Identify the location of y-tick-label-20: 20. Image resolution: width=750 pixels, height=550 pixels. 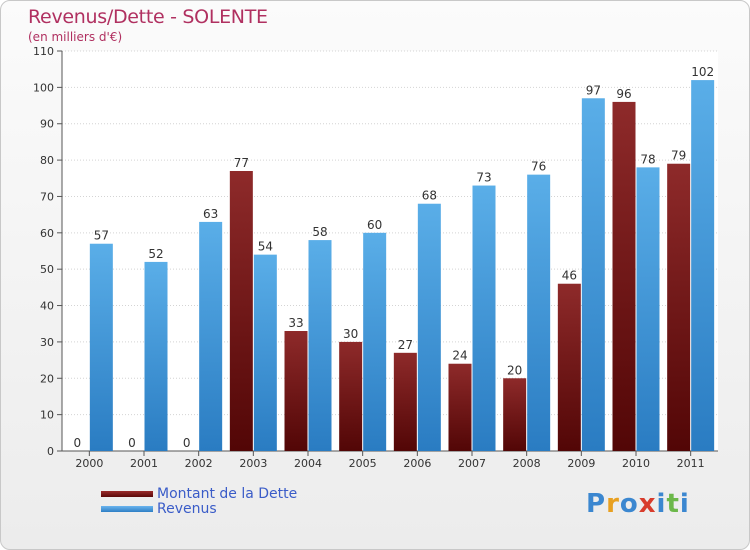
(47, 378).